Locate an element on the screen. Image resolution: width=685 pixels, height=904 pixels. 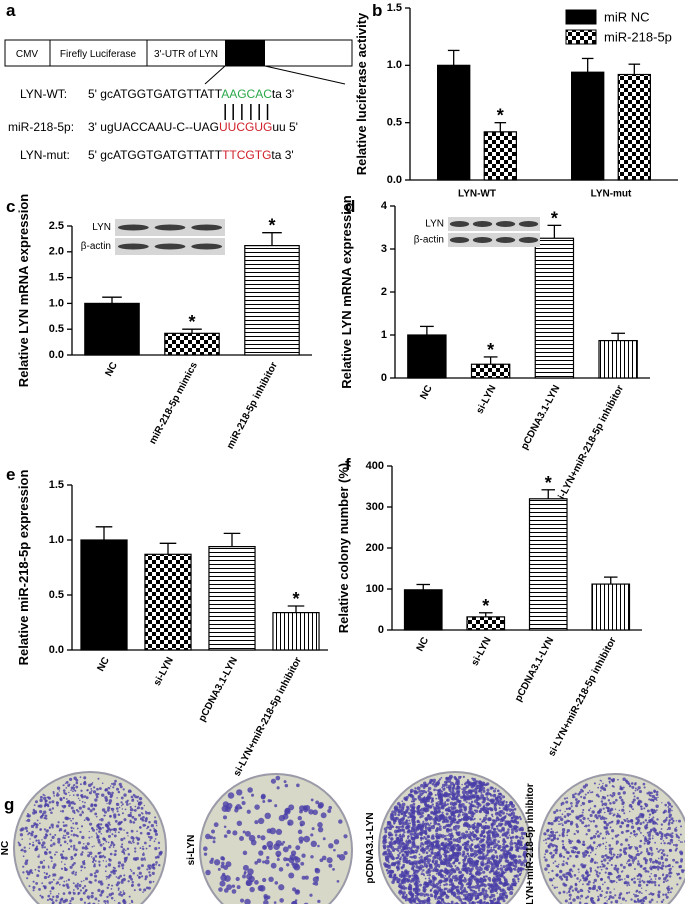
y-axis-label: Relative colony number (%) is located at coordinates (343, 548).